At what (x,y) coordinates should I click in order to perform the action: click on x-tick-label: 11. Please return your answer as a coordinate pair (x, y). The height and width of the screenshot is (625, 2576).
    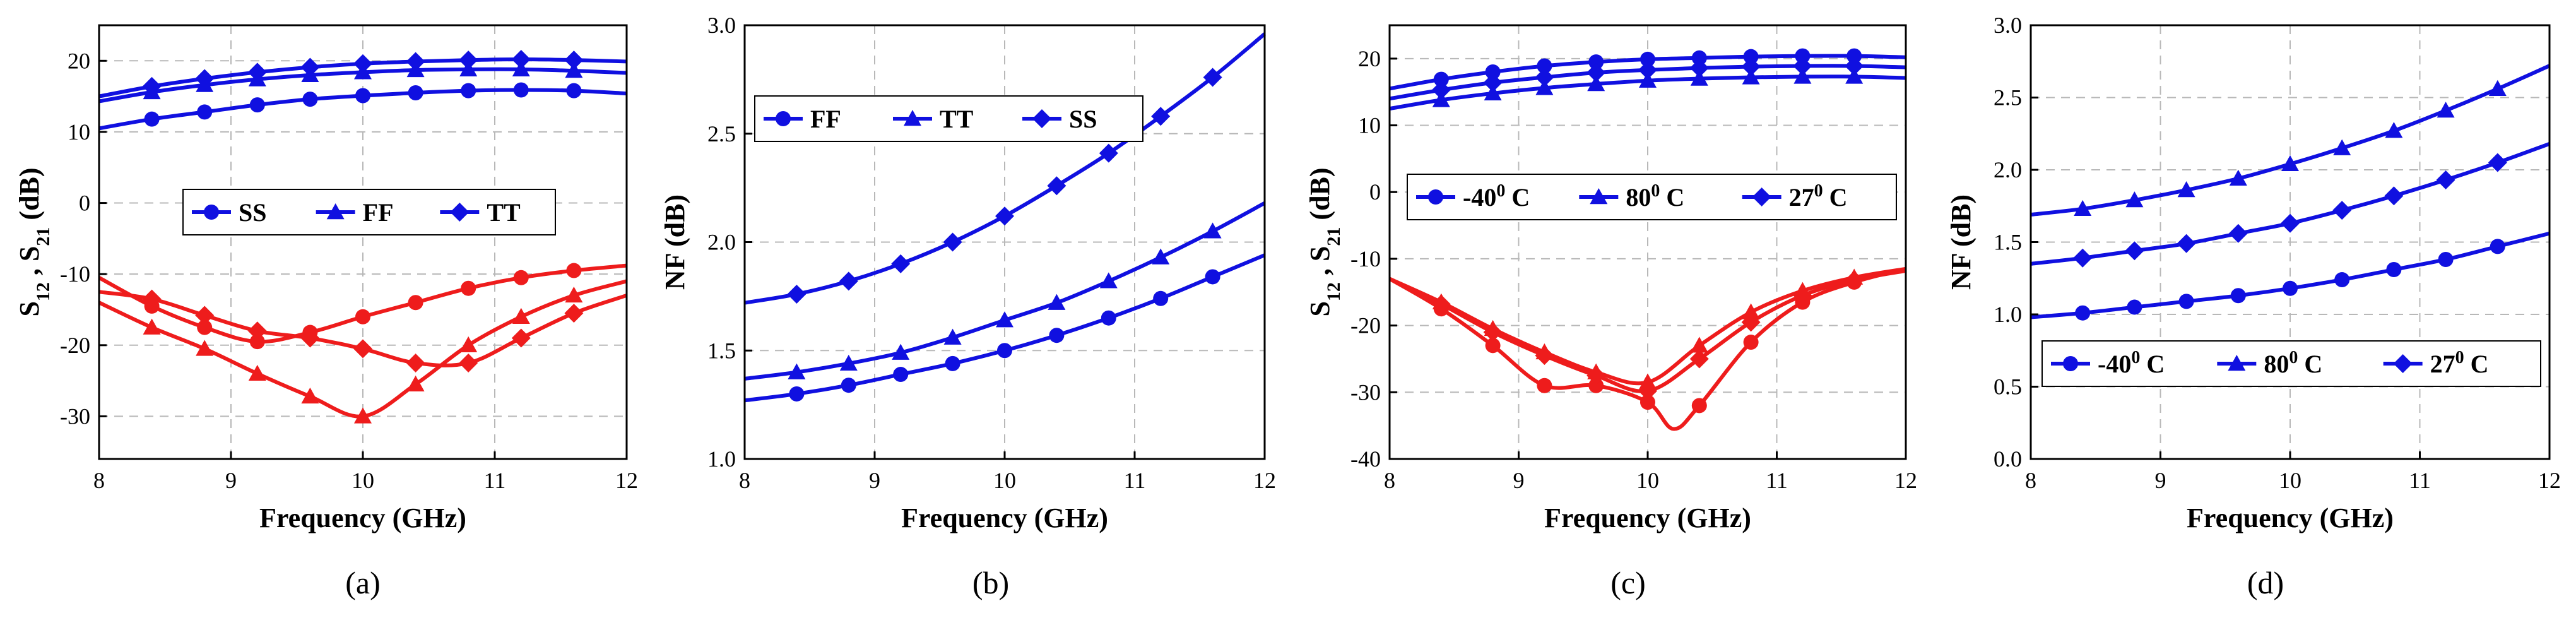
    Looking at the image, I should click on (495, 480).